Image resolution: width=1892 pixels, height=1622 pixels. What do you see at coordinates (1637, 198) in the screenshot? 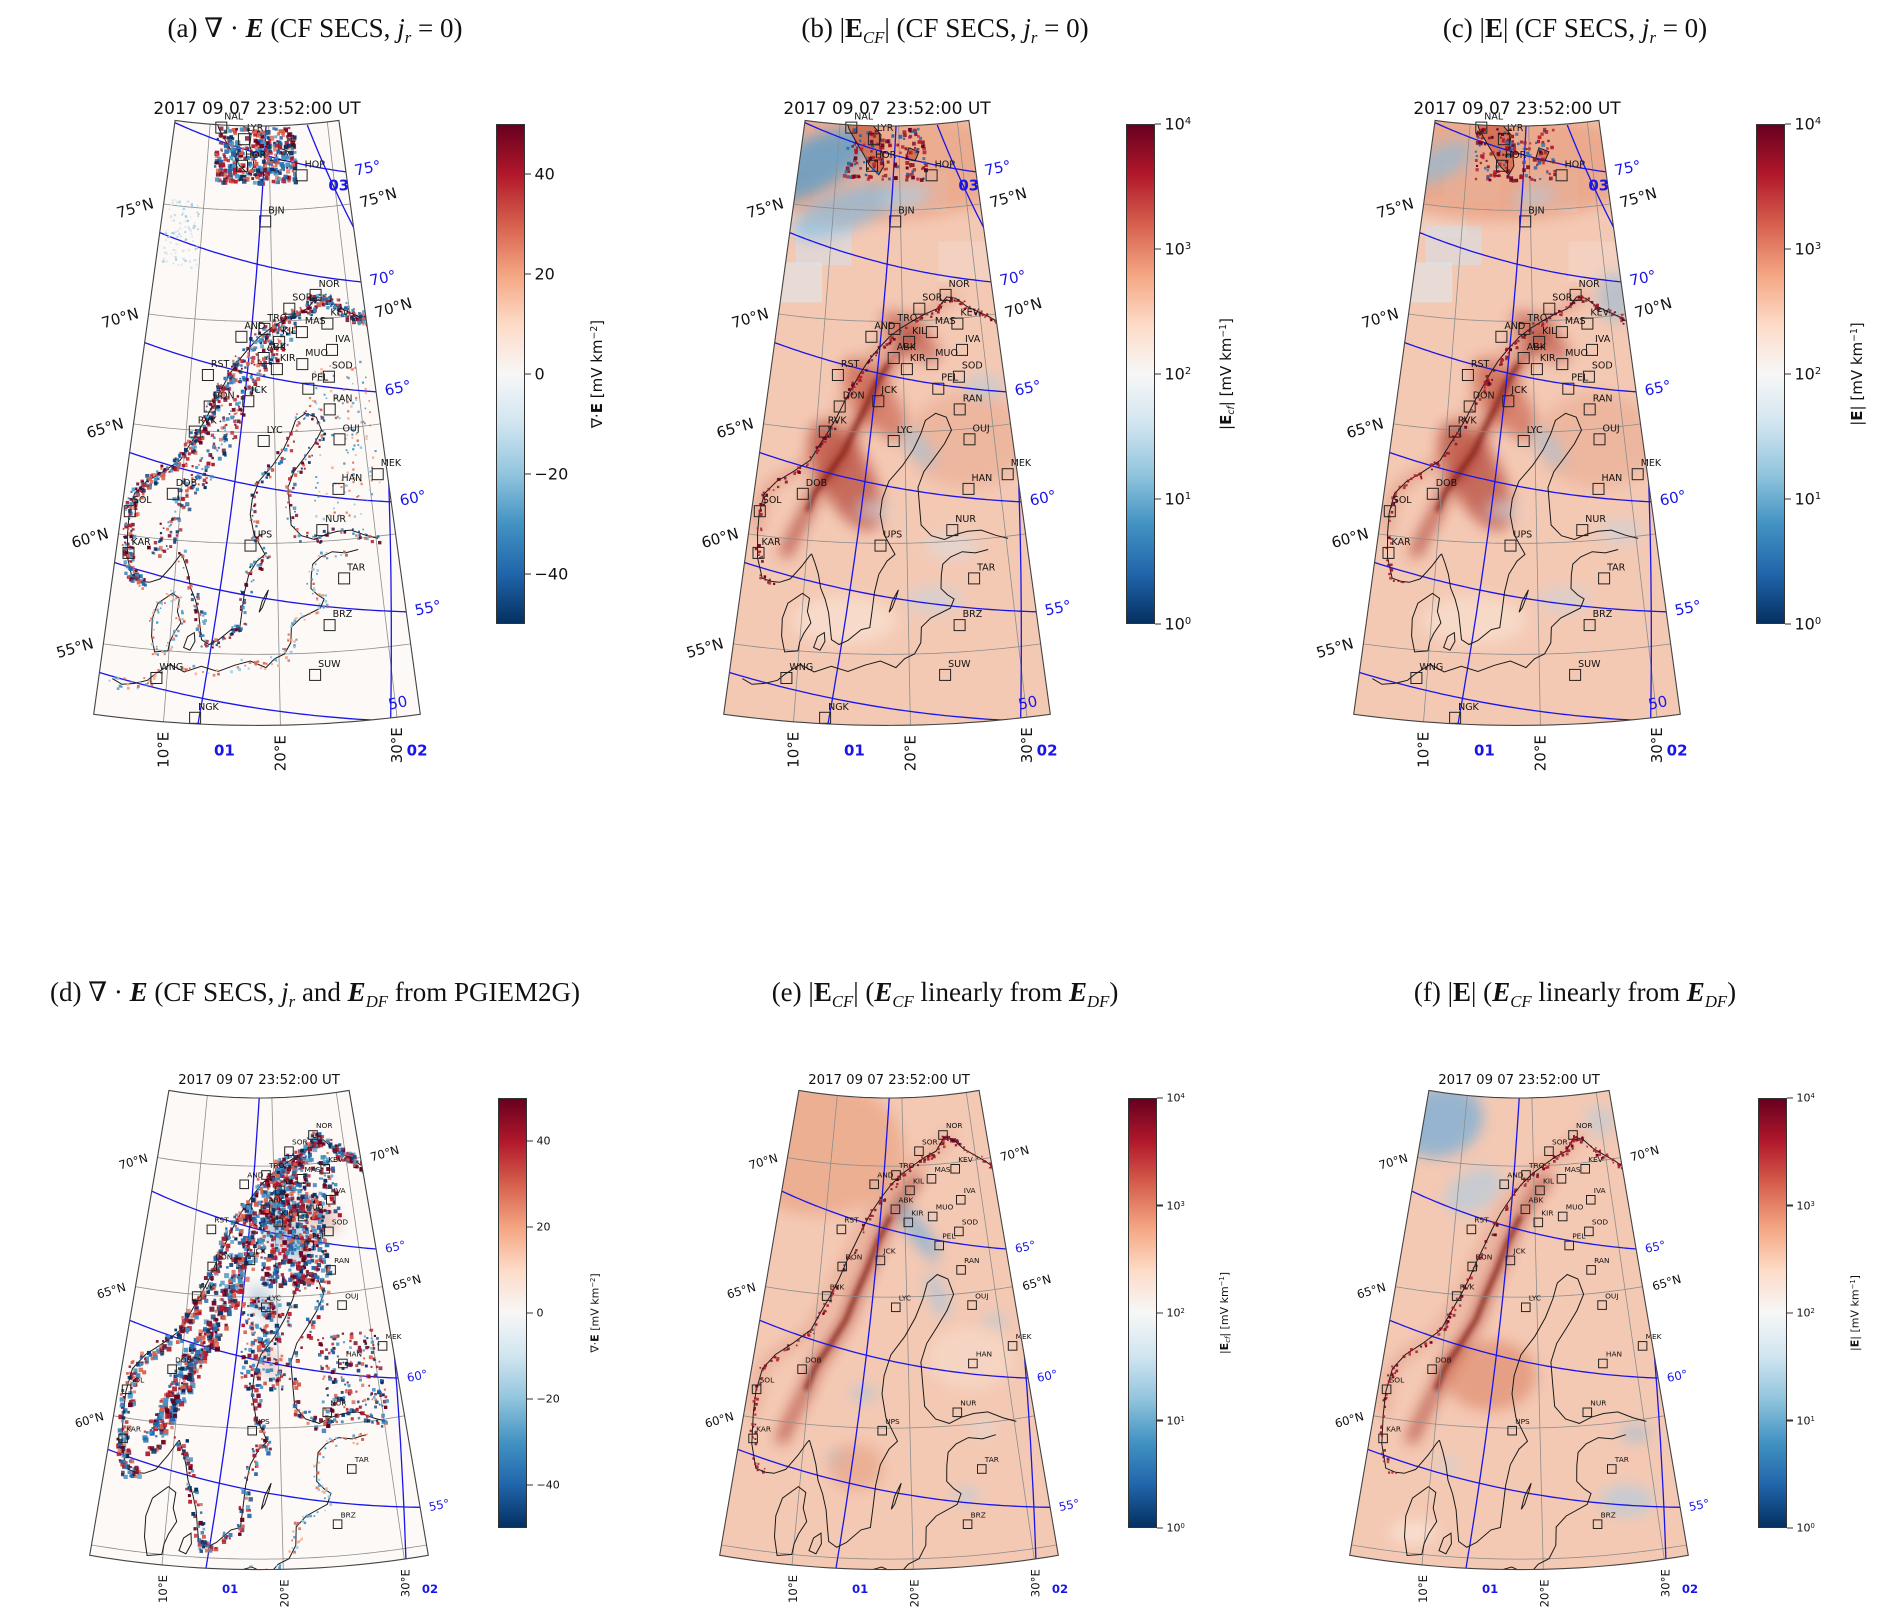
I see `lat-label-right: 75°N` at bounding box center [1637, 198].